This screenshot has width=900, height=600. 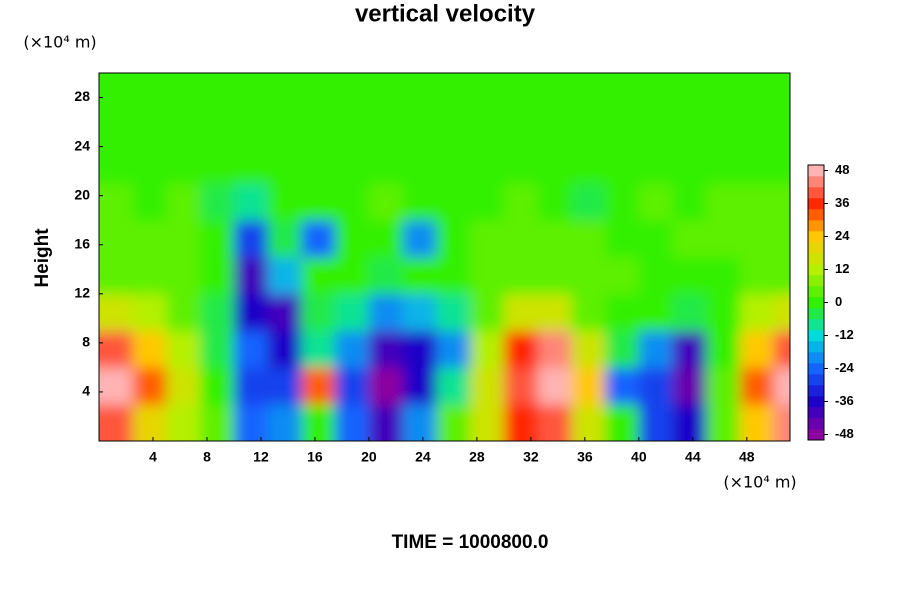 What do you see at coordinates (842, 169) in the screenshot?
I see `colorbar-tick-label: 48` at bounding box center [842, 169].